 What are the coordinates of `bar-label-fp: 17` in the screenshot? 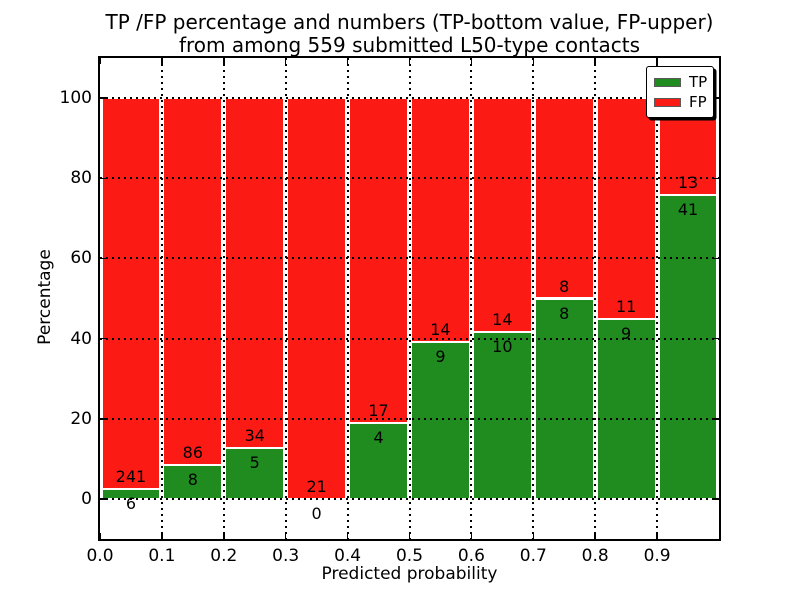 It's located at (378, 410).